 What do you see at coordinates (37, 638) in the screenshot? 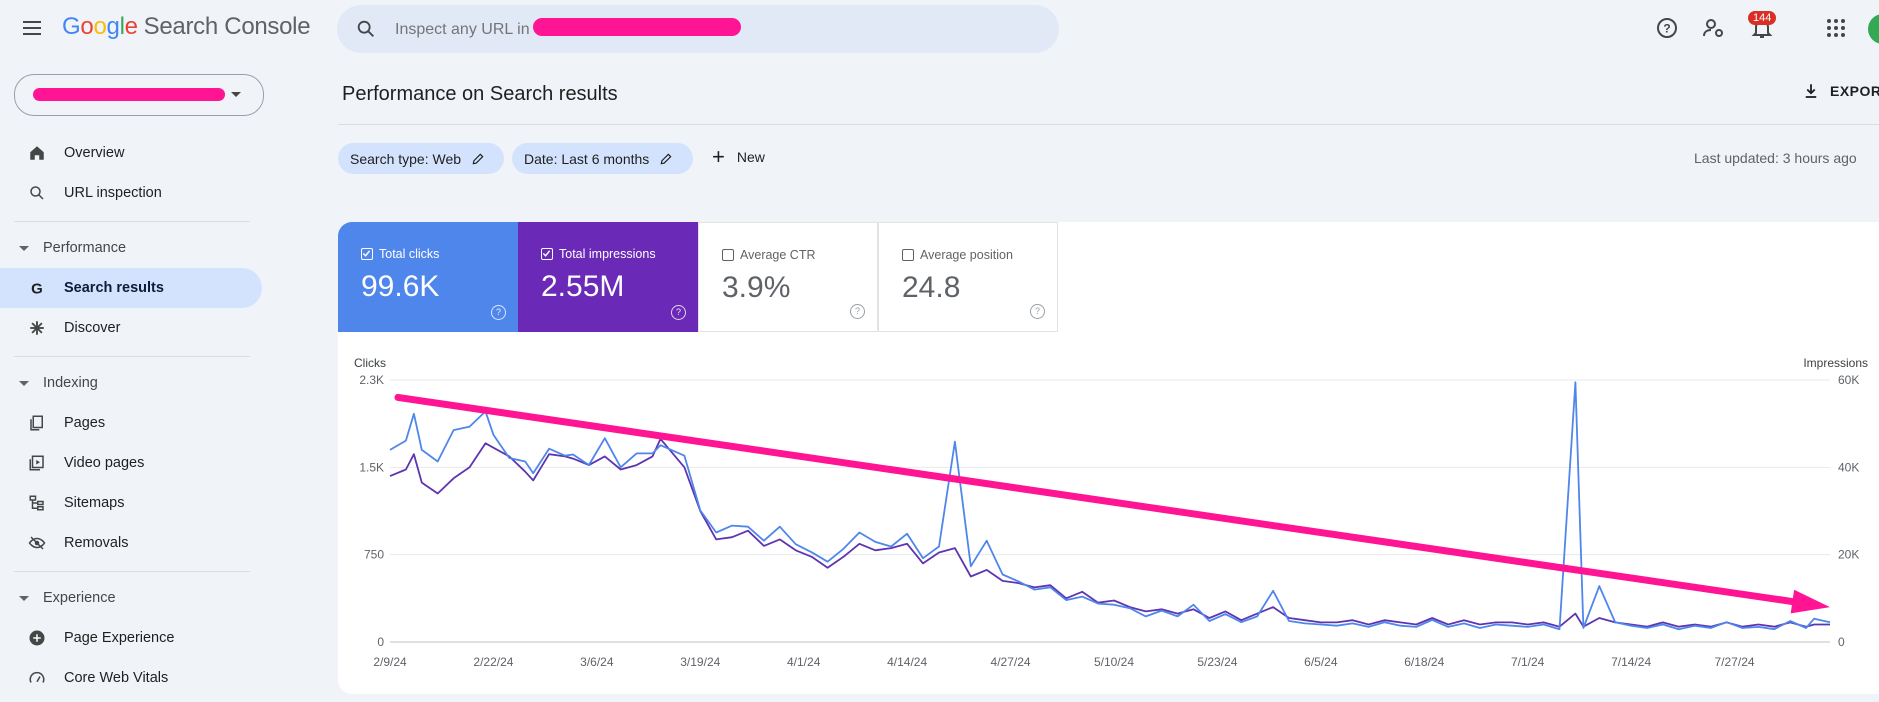
I see `plus-circle-icon` at bounding box center [37, 638].